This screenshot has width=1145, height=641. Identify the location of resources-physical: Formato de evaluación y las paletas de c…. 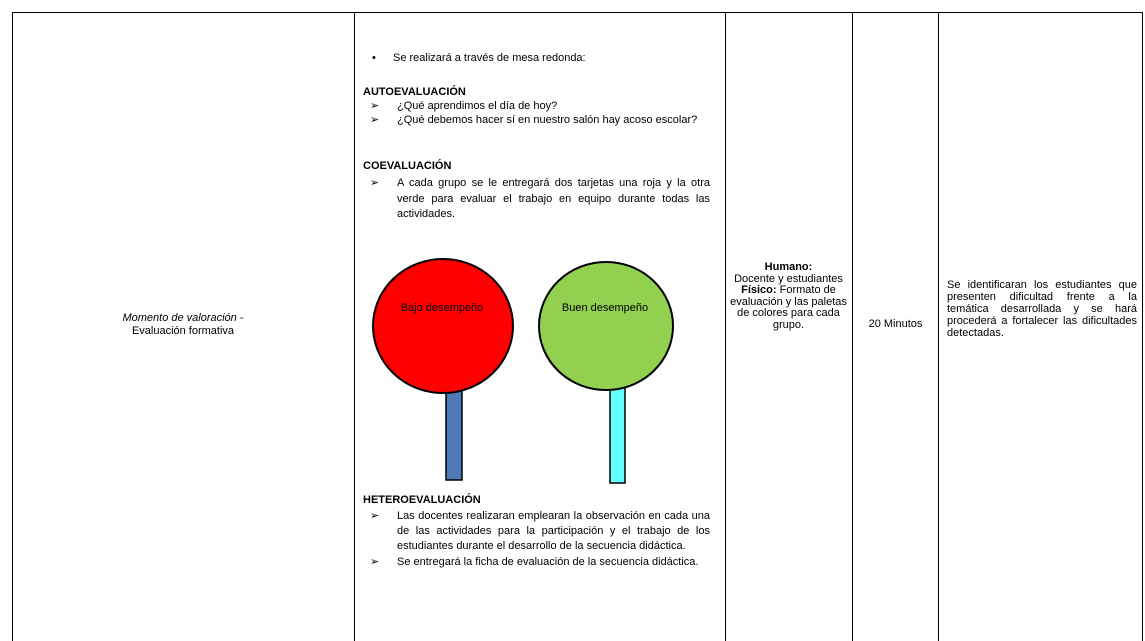
(788, 307).